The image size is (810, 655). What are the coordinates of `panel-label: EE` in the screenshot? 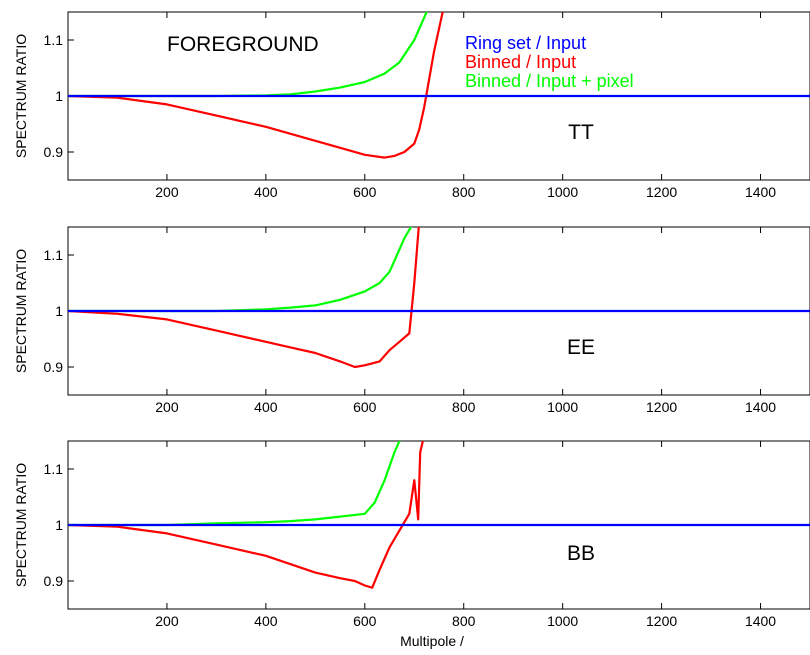 It's located at (581, 347).